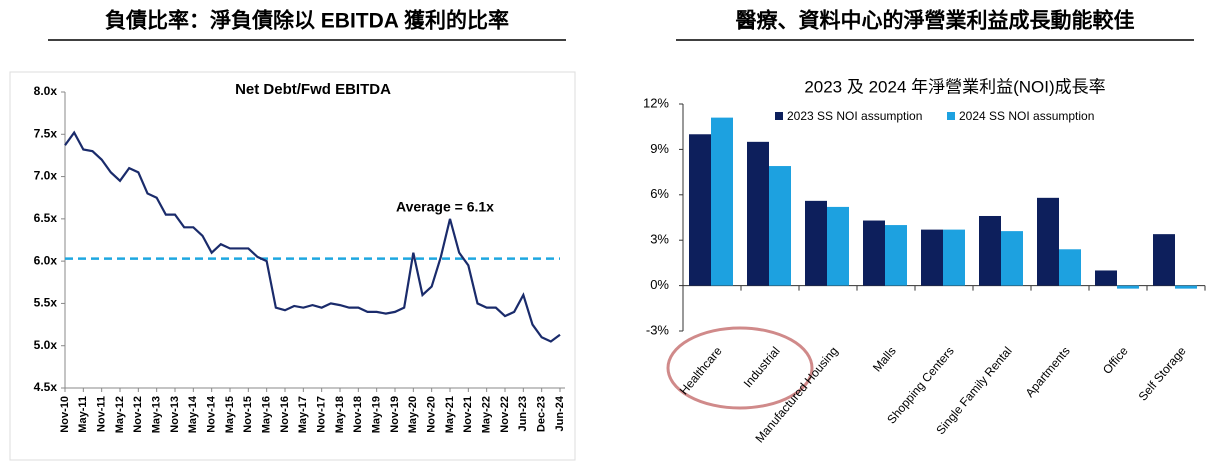 Image resolution: width=1231 pixels, height=466 pixels. What do you see at coordinates (377, 414) in the screenshot?
I see `x-tick-label: May-19` at bounding box center [377, 414].